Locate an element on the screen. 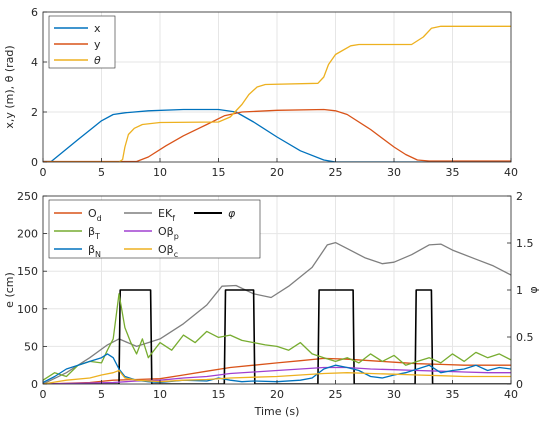  legend-label-base: φ is located at coordinates (232, 213).